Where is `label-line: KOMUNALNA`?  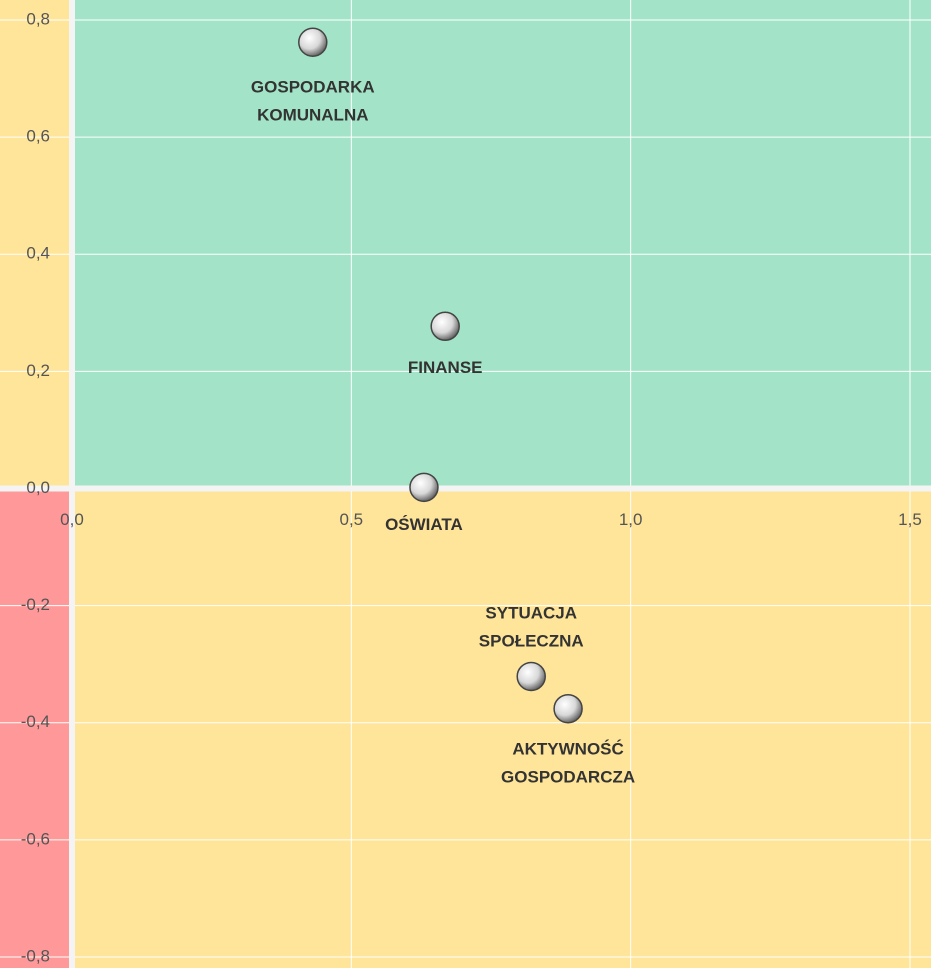
label-line: KOMUNALNA is located at coordinates (312, 115).